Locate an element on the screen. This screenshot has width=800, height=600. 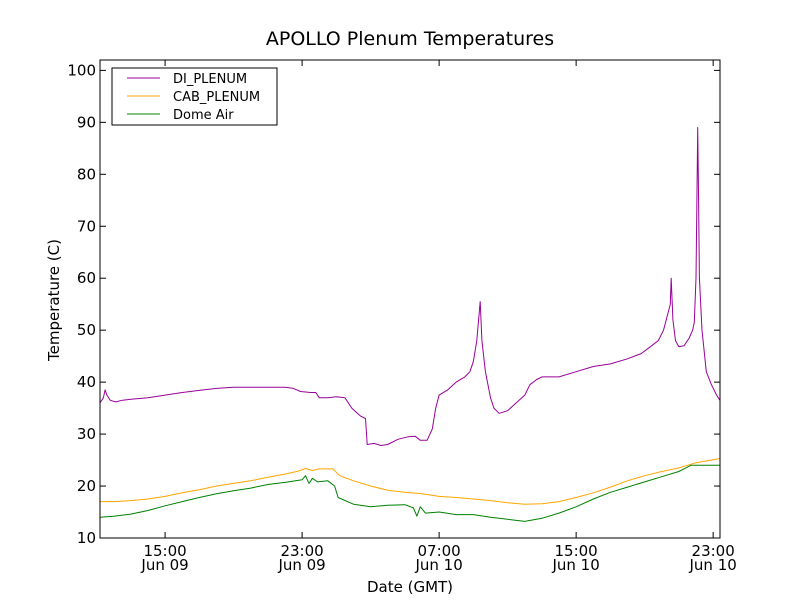
y-tick-label: 10 is located at coordinates (86, 538).